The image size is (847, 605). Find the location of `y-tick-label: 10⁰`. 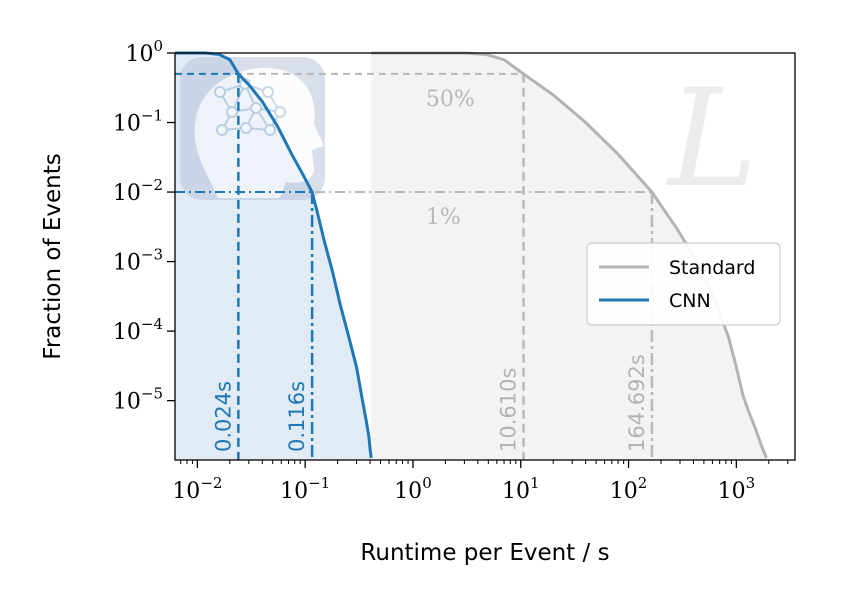

y-tick-label: 10⁰ is located at coordinates (144, 52).